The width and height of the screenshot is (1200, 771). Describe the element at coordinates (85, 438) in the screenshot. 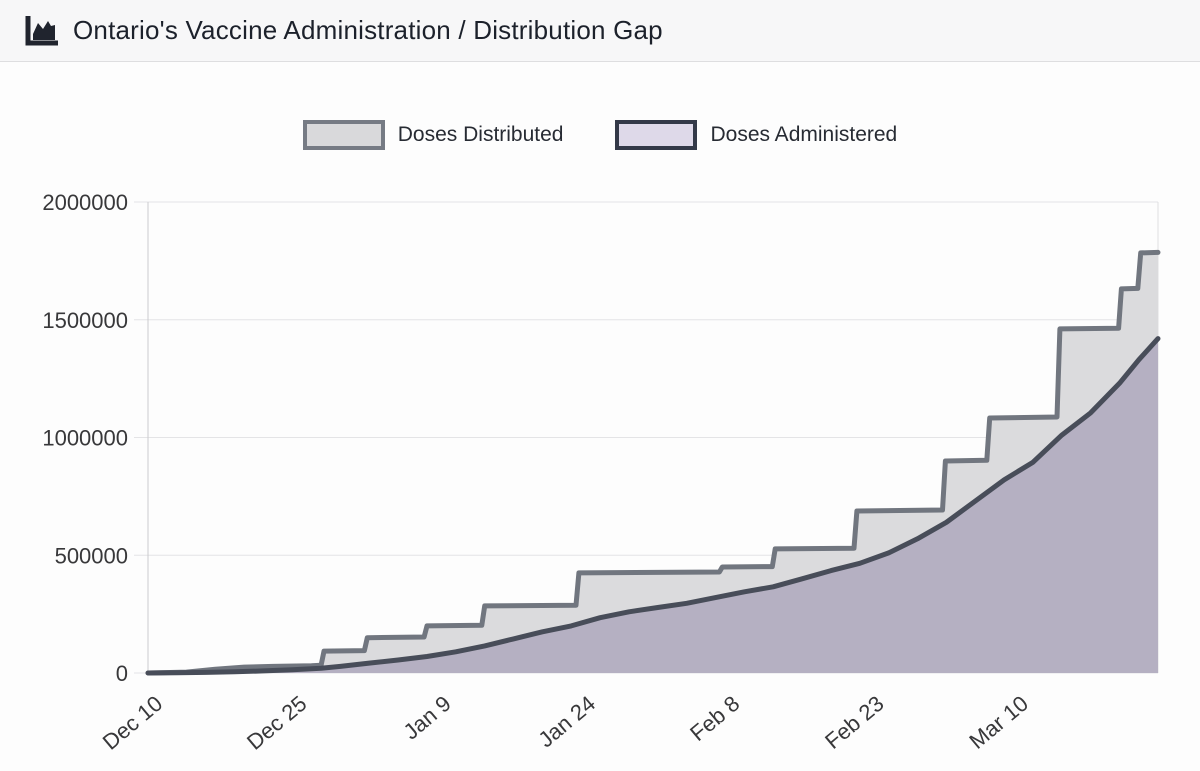

I see `y-axis-tick-label: 1000000` at that location.